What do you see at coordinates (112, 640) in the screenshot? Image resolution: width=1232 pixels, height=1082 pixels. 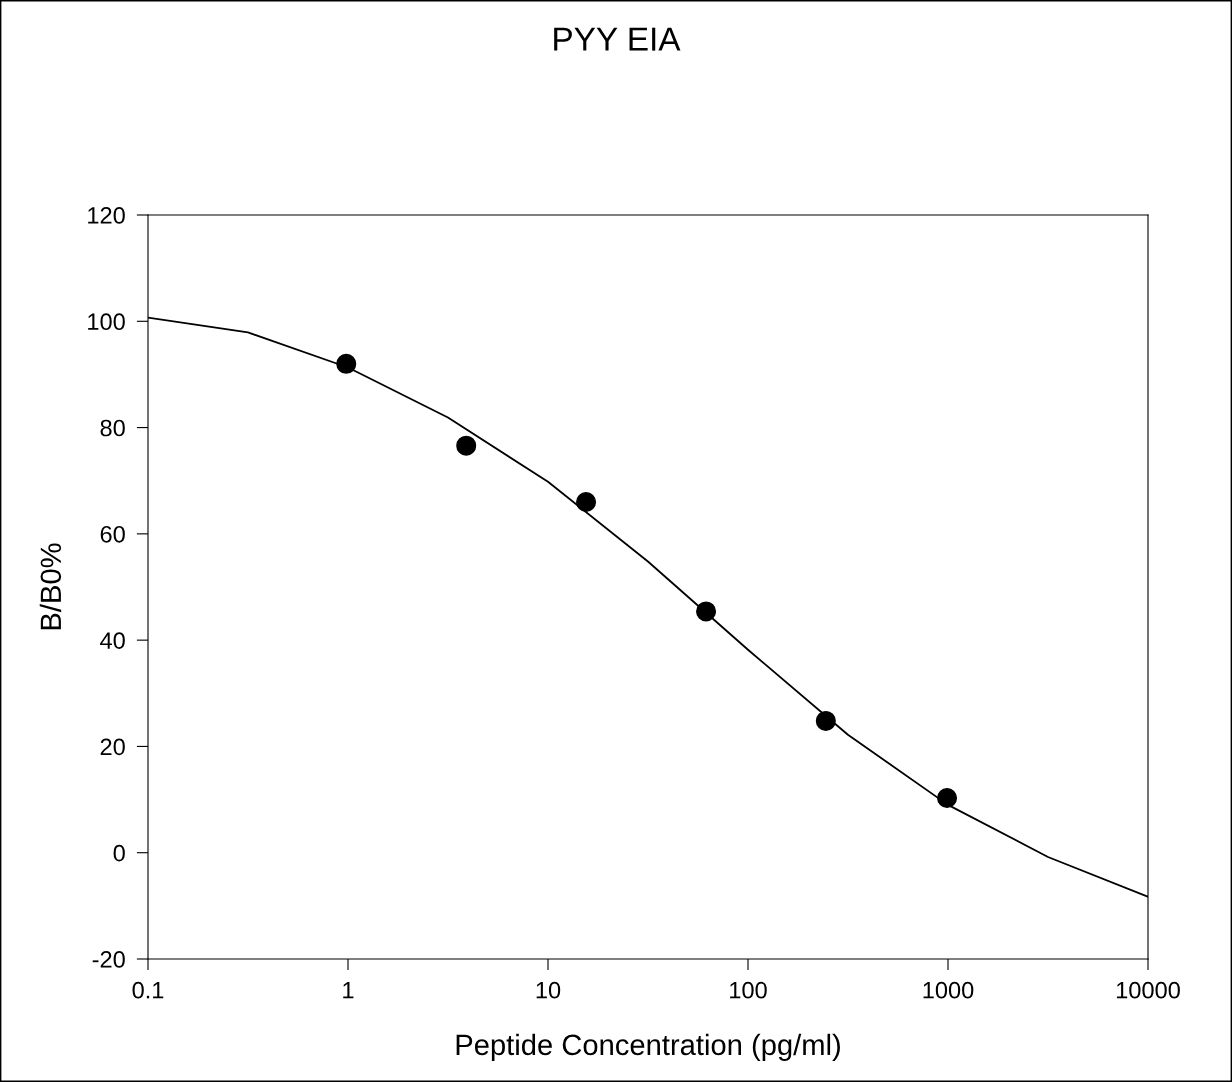 I see `y-tick-label: 40` at bounding box center [112, 640].